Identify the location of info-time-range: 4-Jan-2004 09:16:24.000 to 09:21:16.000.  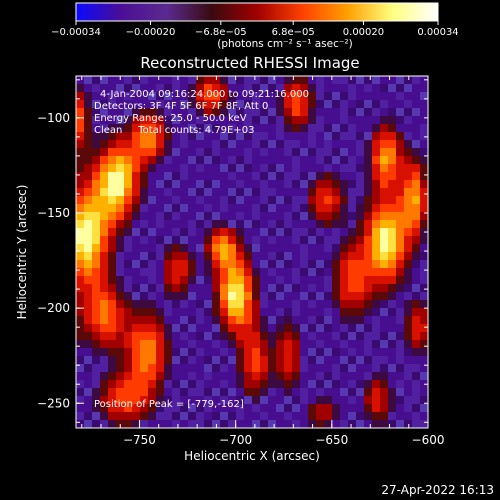
(204, 94).